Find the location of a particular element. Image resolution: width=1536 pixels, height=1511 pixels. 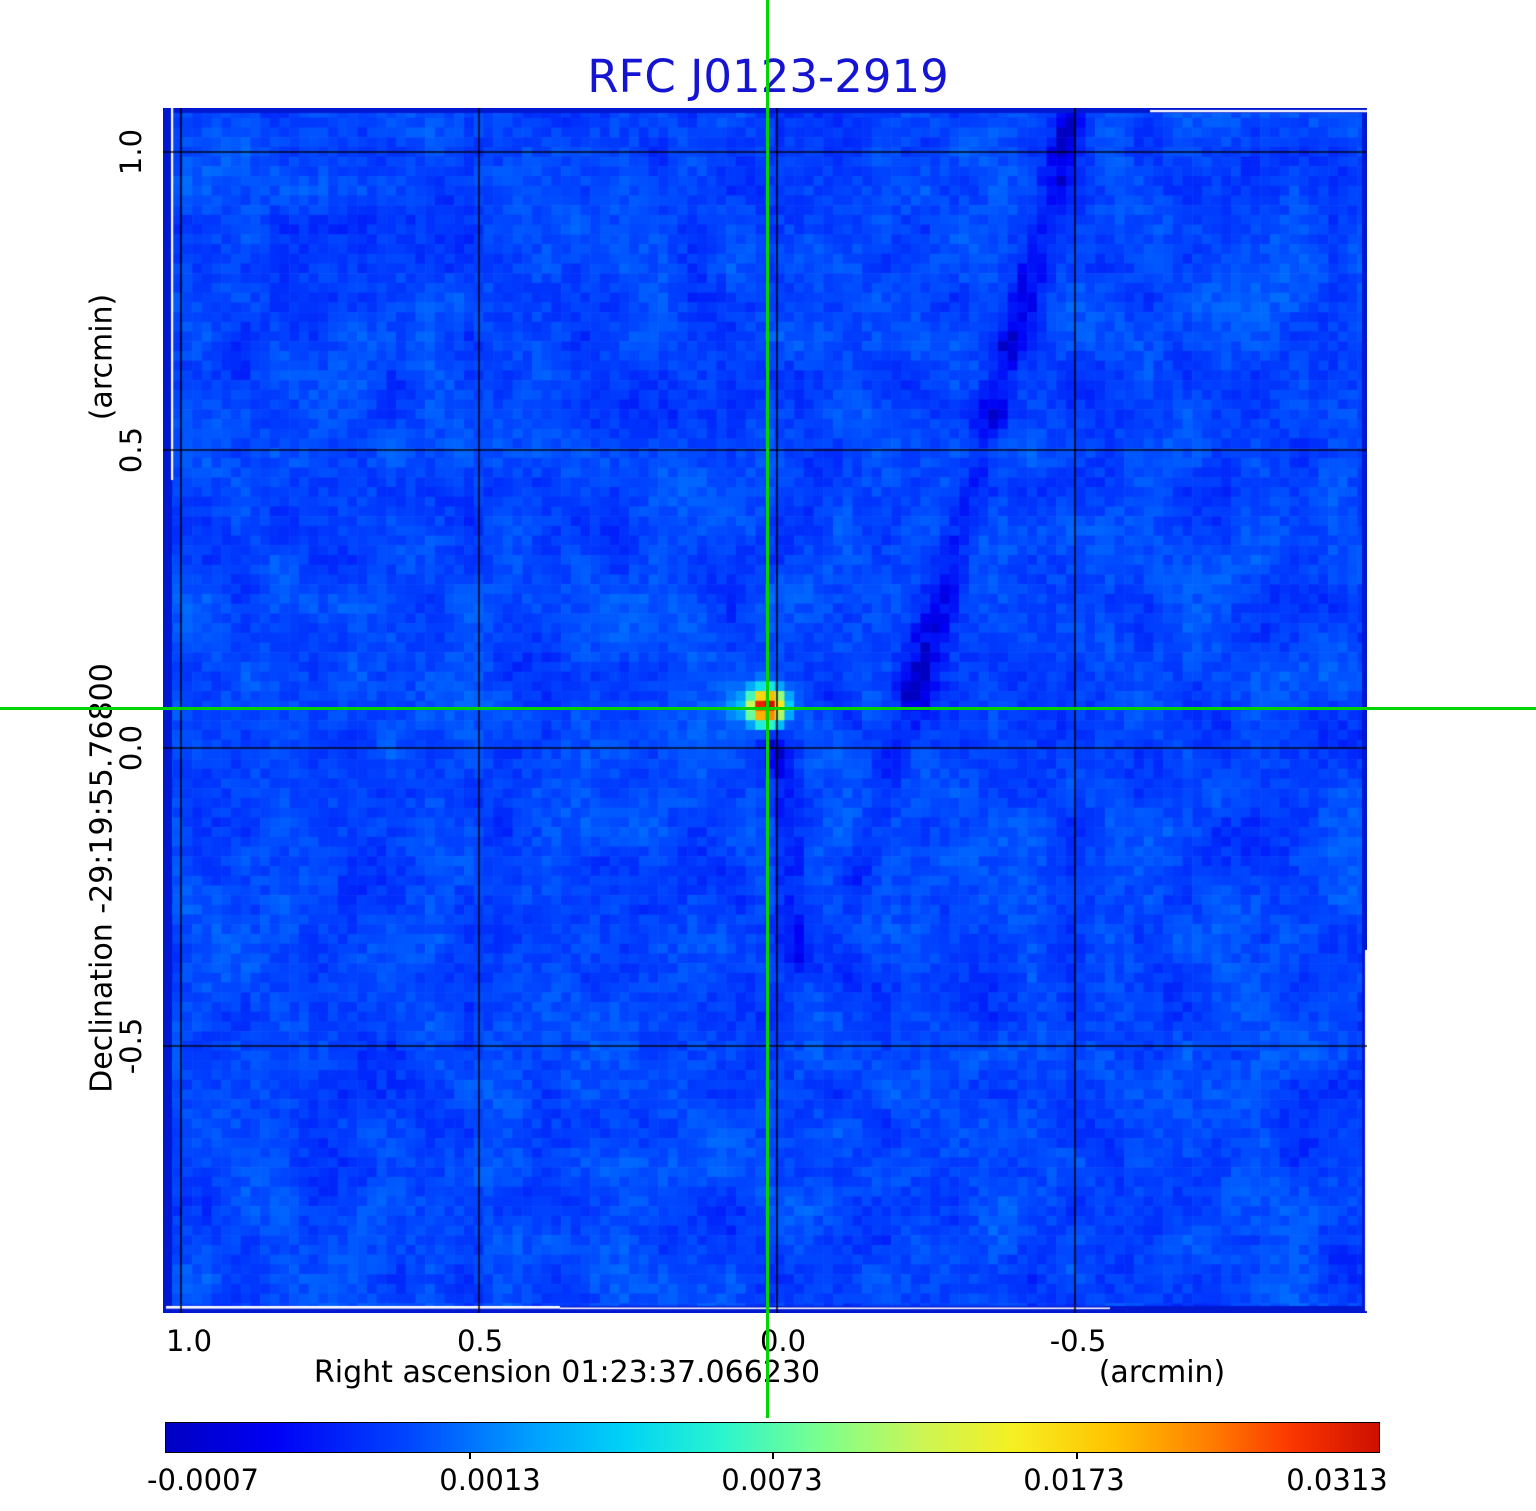

y-axis-unit-label: (arcmin) is located at coordinates (102, 357).